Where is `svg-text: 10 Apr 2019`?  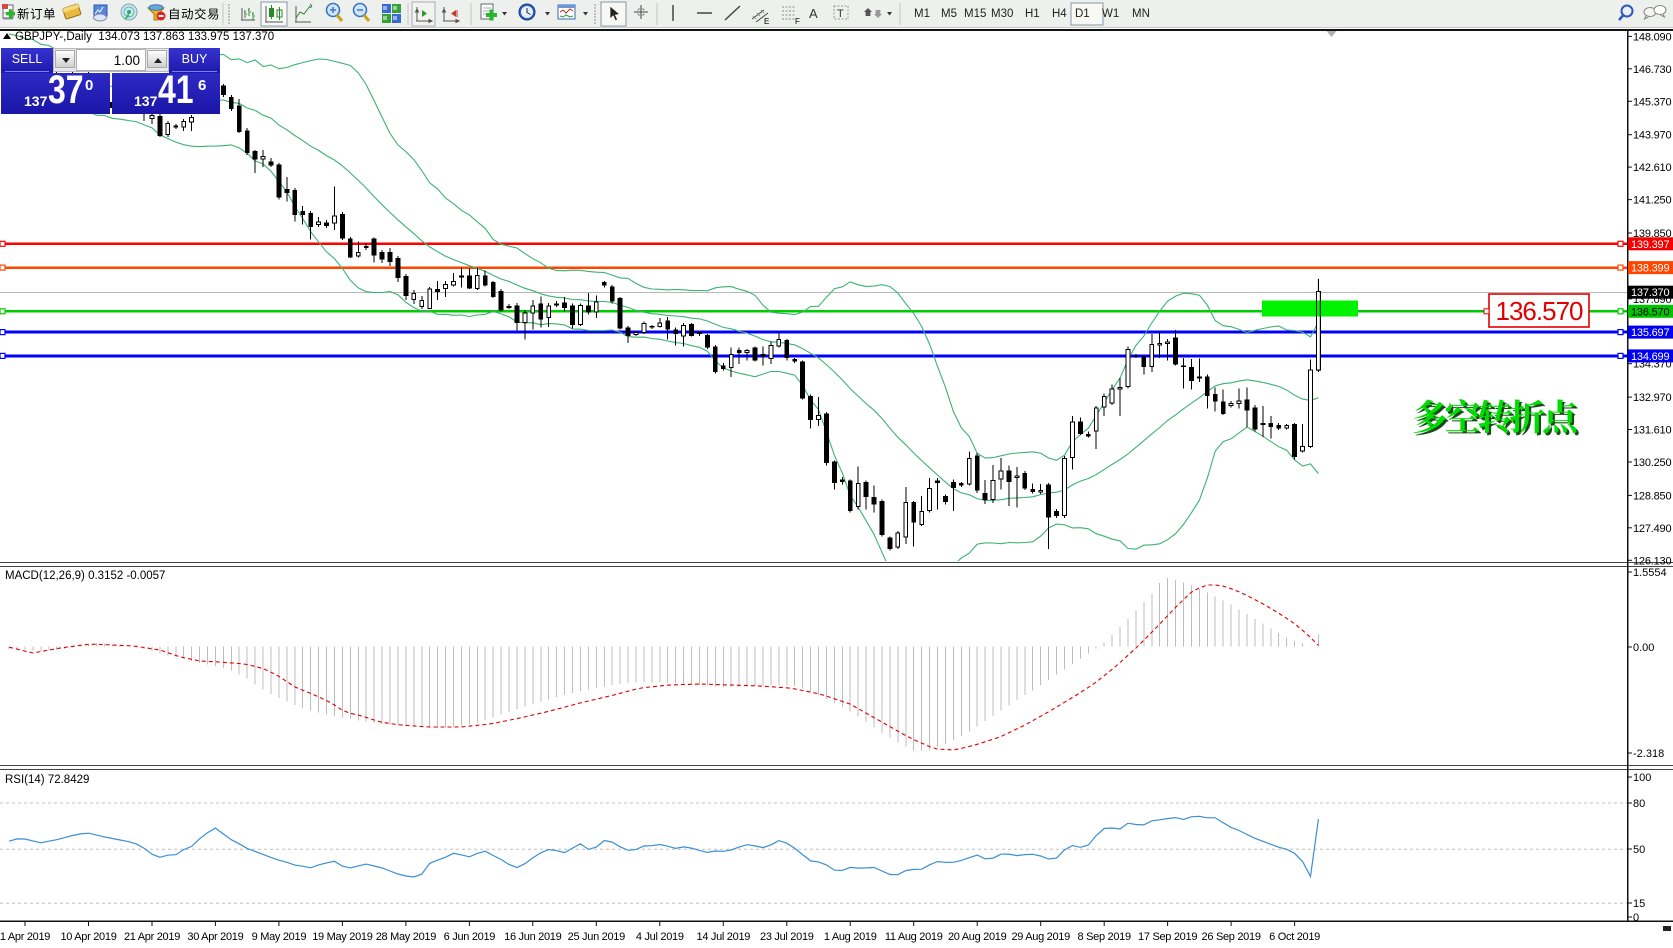
svg-text: 10 Apr 2019 is located at coordinates (88, 937).